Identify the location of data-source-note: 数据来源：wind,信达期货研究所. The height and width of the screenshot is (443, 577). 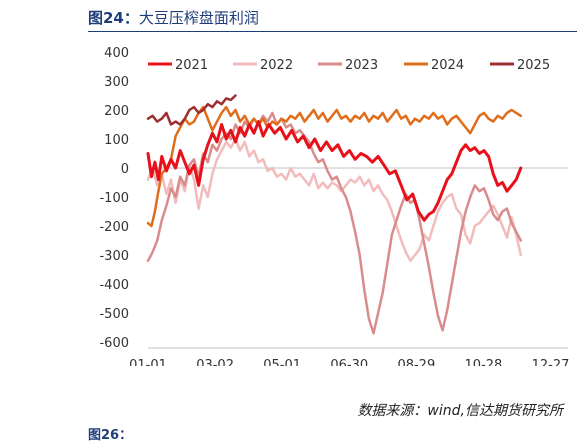
(460, 411).